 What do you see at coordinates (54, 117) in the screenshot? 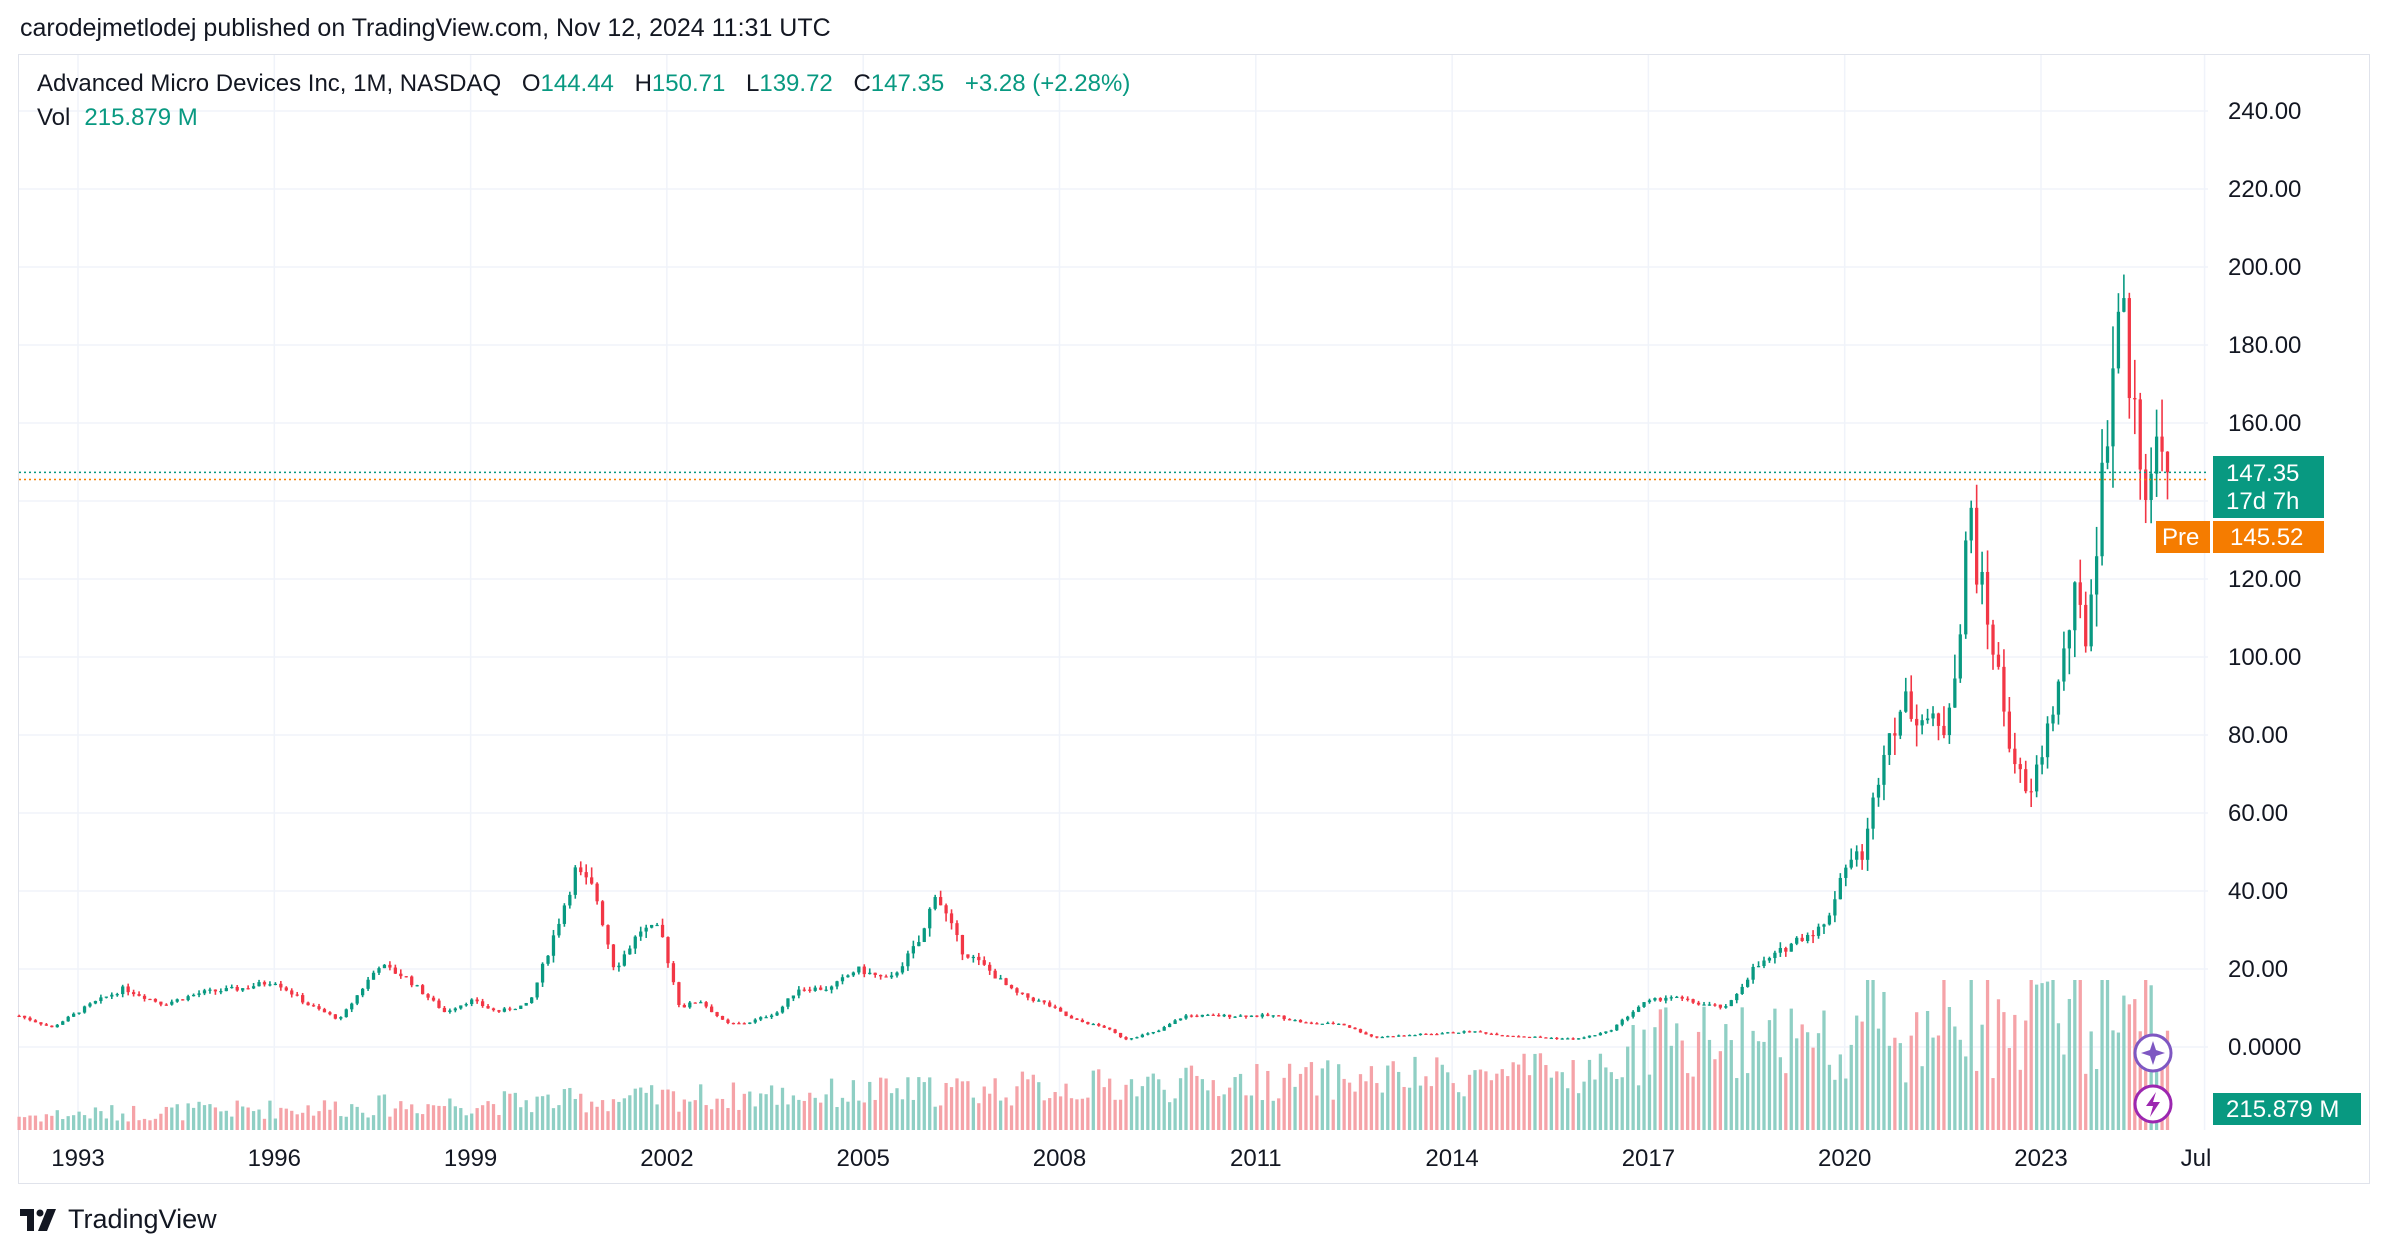
I see `volume-label: Vol` at bounding box center [54, 117].